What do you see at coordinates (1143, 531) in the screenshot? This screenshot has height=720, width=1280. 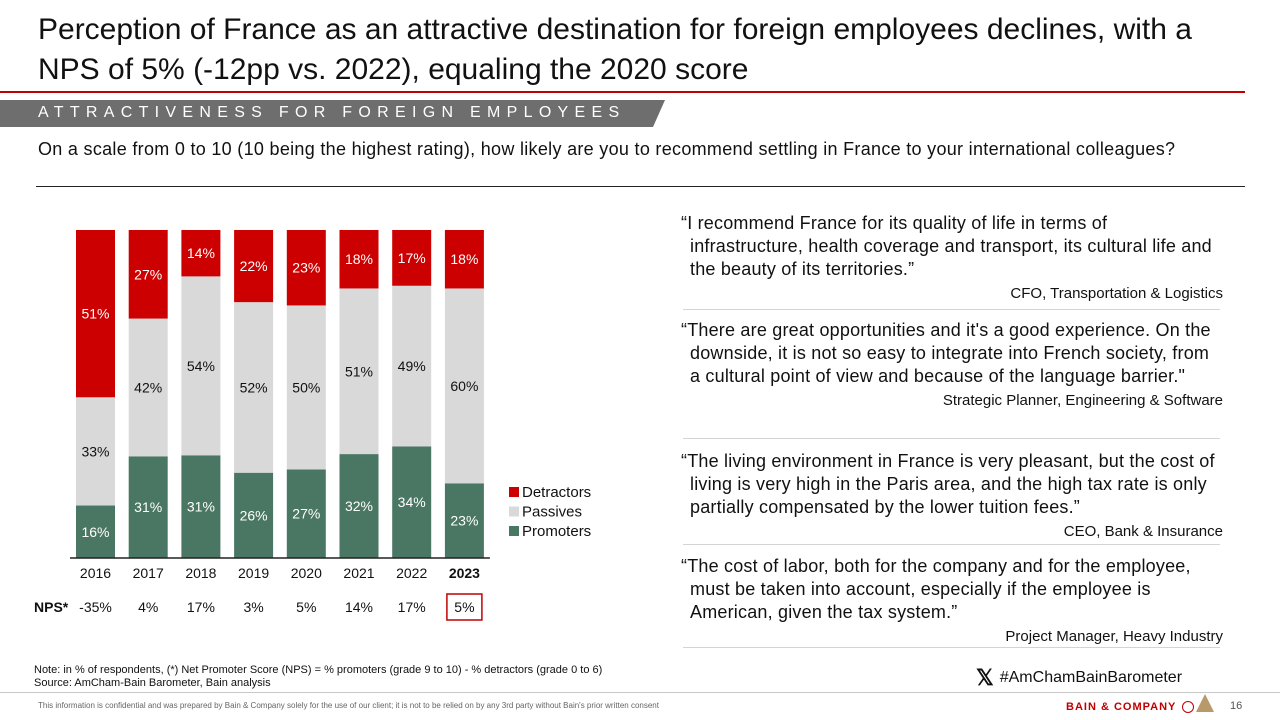 I see `quote-3-author: CEO, Bank & Insurance` at bounding box center [1143, 531].